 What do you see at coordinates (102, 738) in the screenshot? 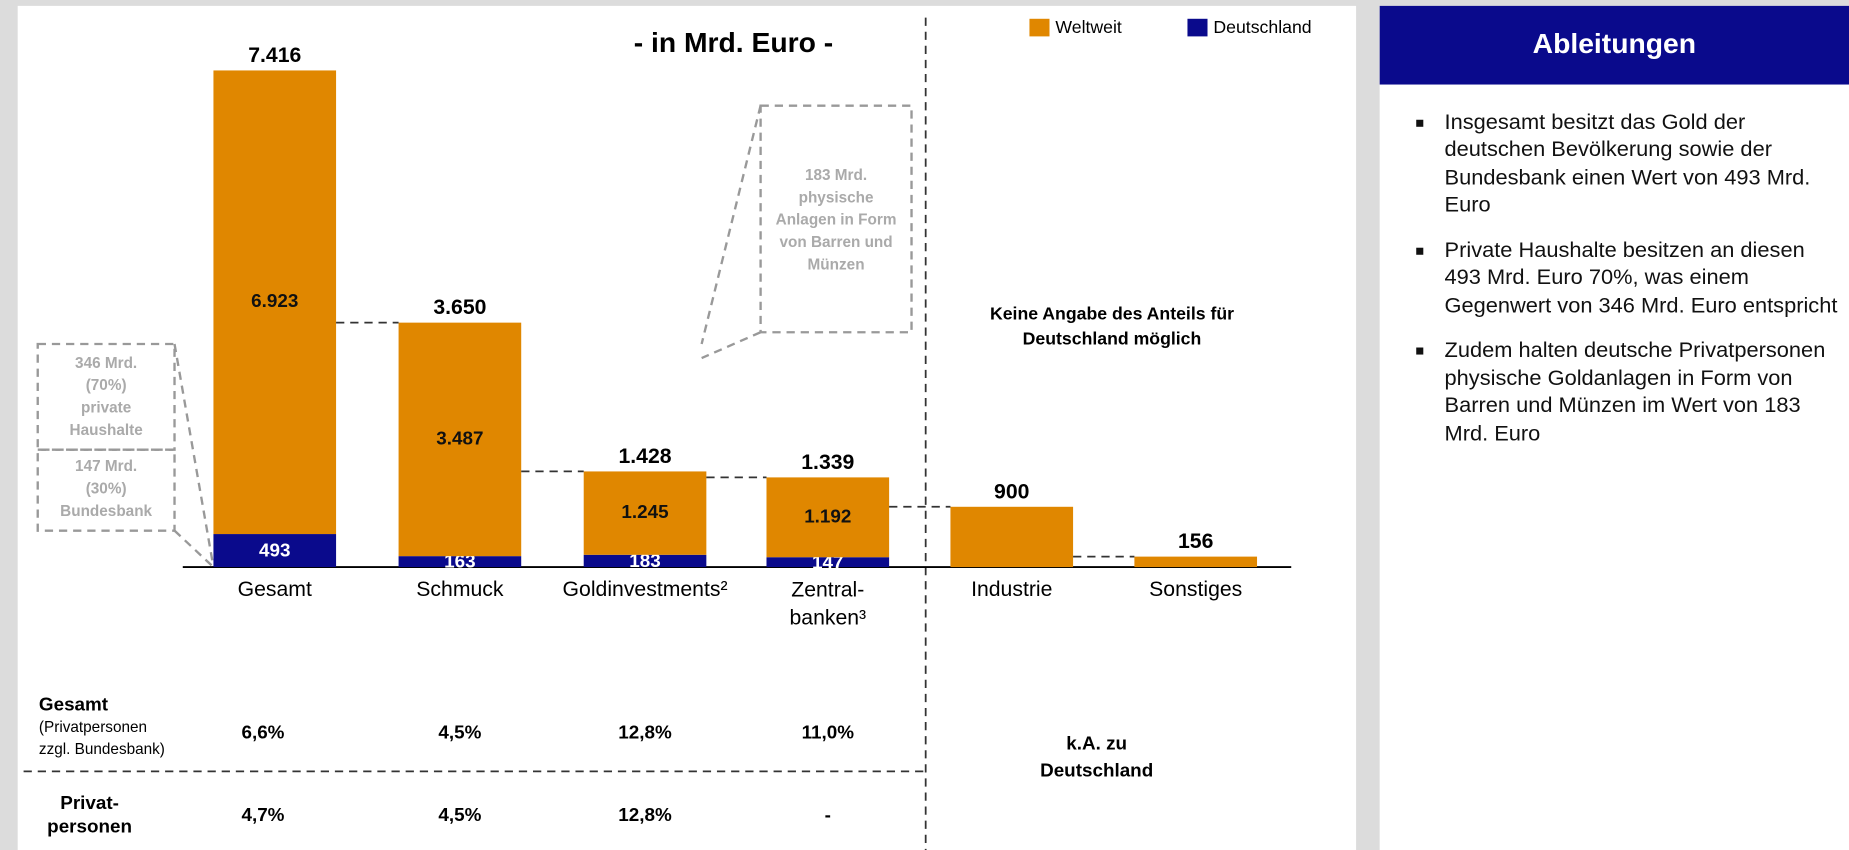
I see `row-note: (Privatpersonen zzgl. Bundesbank)` at bounding box center [102, 738].